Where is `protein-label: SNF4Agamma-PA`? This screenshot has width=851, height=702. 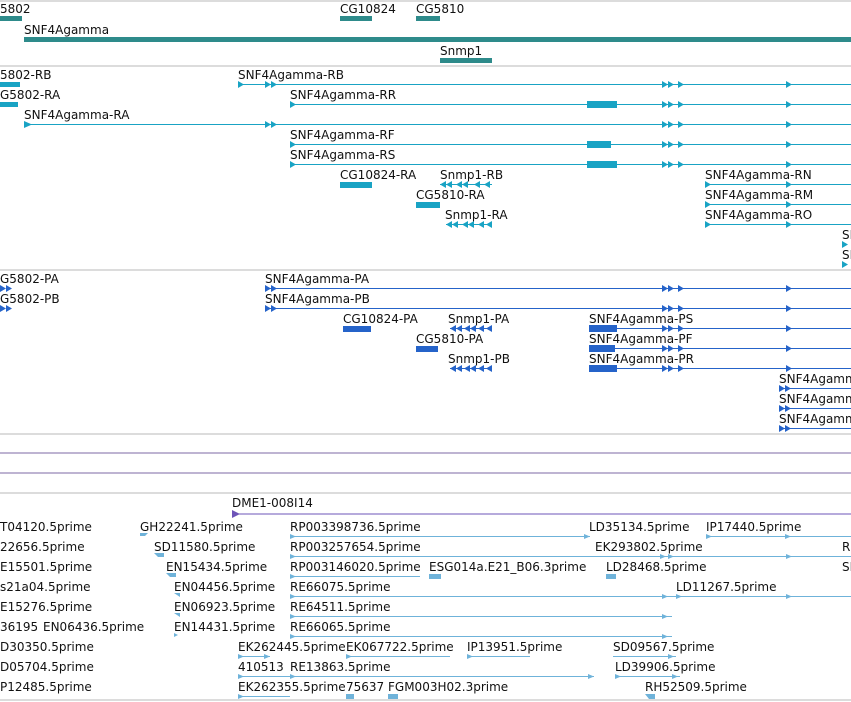
protein-label: SNF4Agamma-PA is located at coordinates (317, 279).